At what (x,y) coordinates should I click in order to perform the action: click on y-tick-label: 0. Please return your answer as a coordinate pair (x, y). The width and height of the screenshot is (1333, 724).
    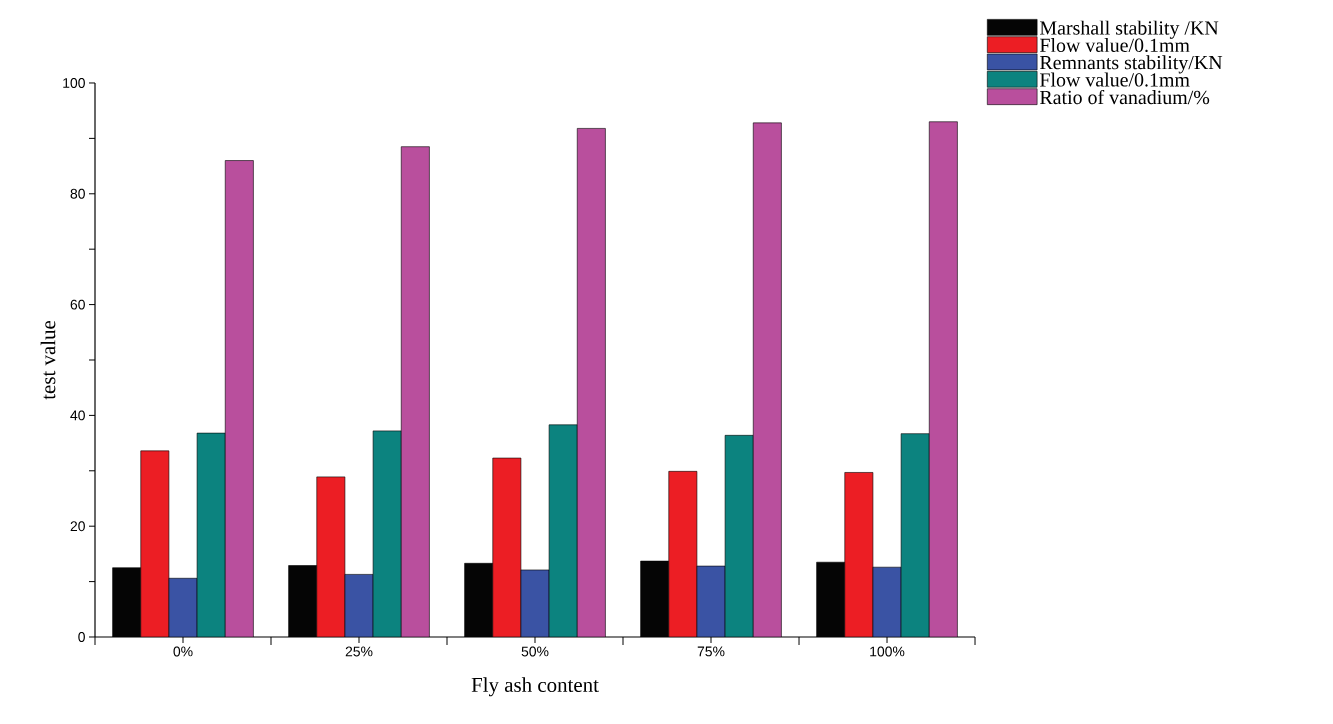
    Looking at the image, I should click on (81, 637).